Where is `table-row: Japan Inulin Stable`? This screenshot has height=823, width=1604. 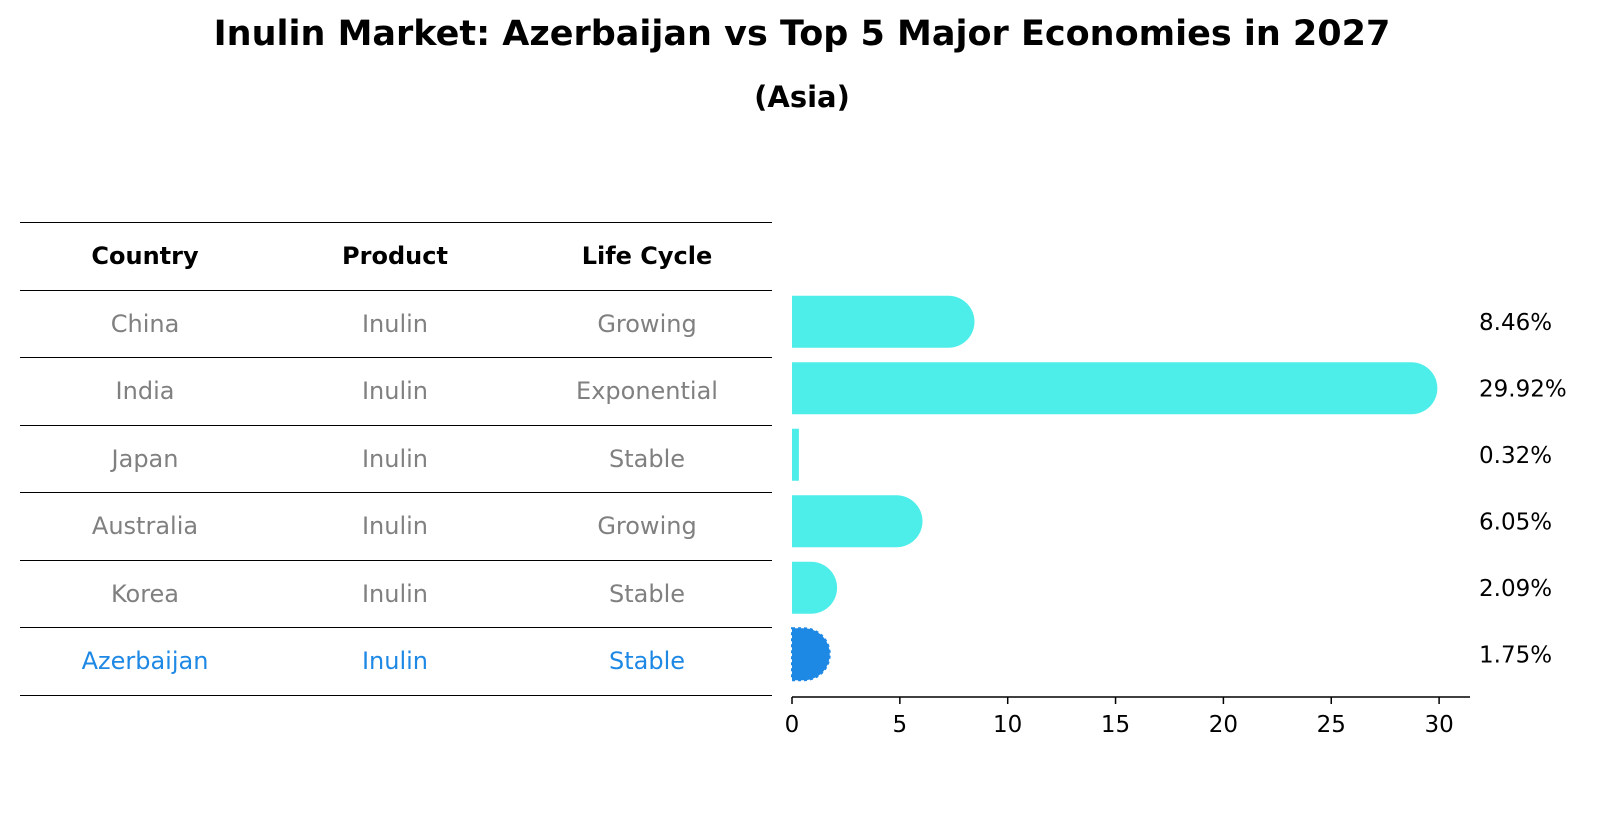 table-row: Japan Inulin Stable is located at coordinates (396, 458).